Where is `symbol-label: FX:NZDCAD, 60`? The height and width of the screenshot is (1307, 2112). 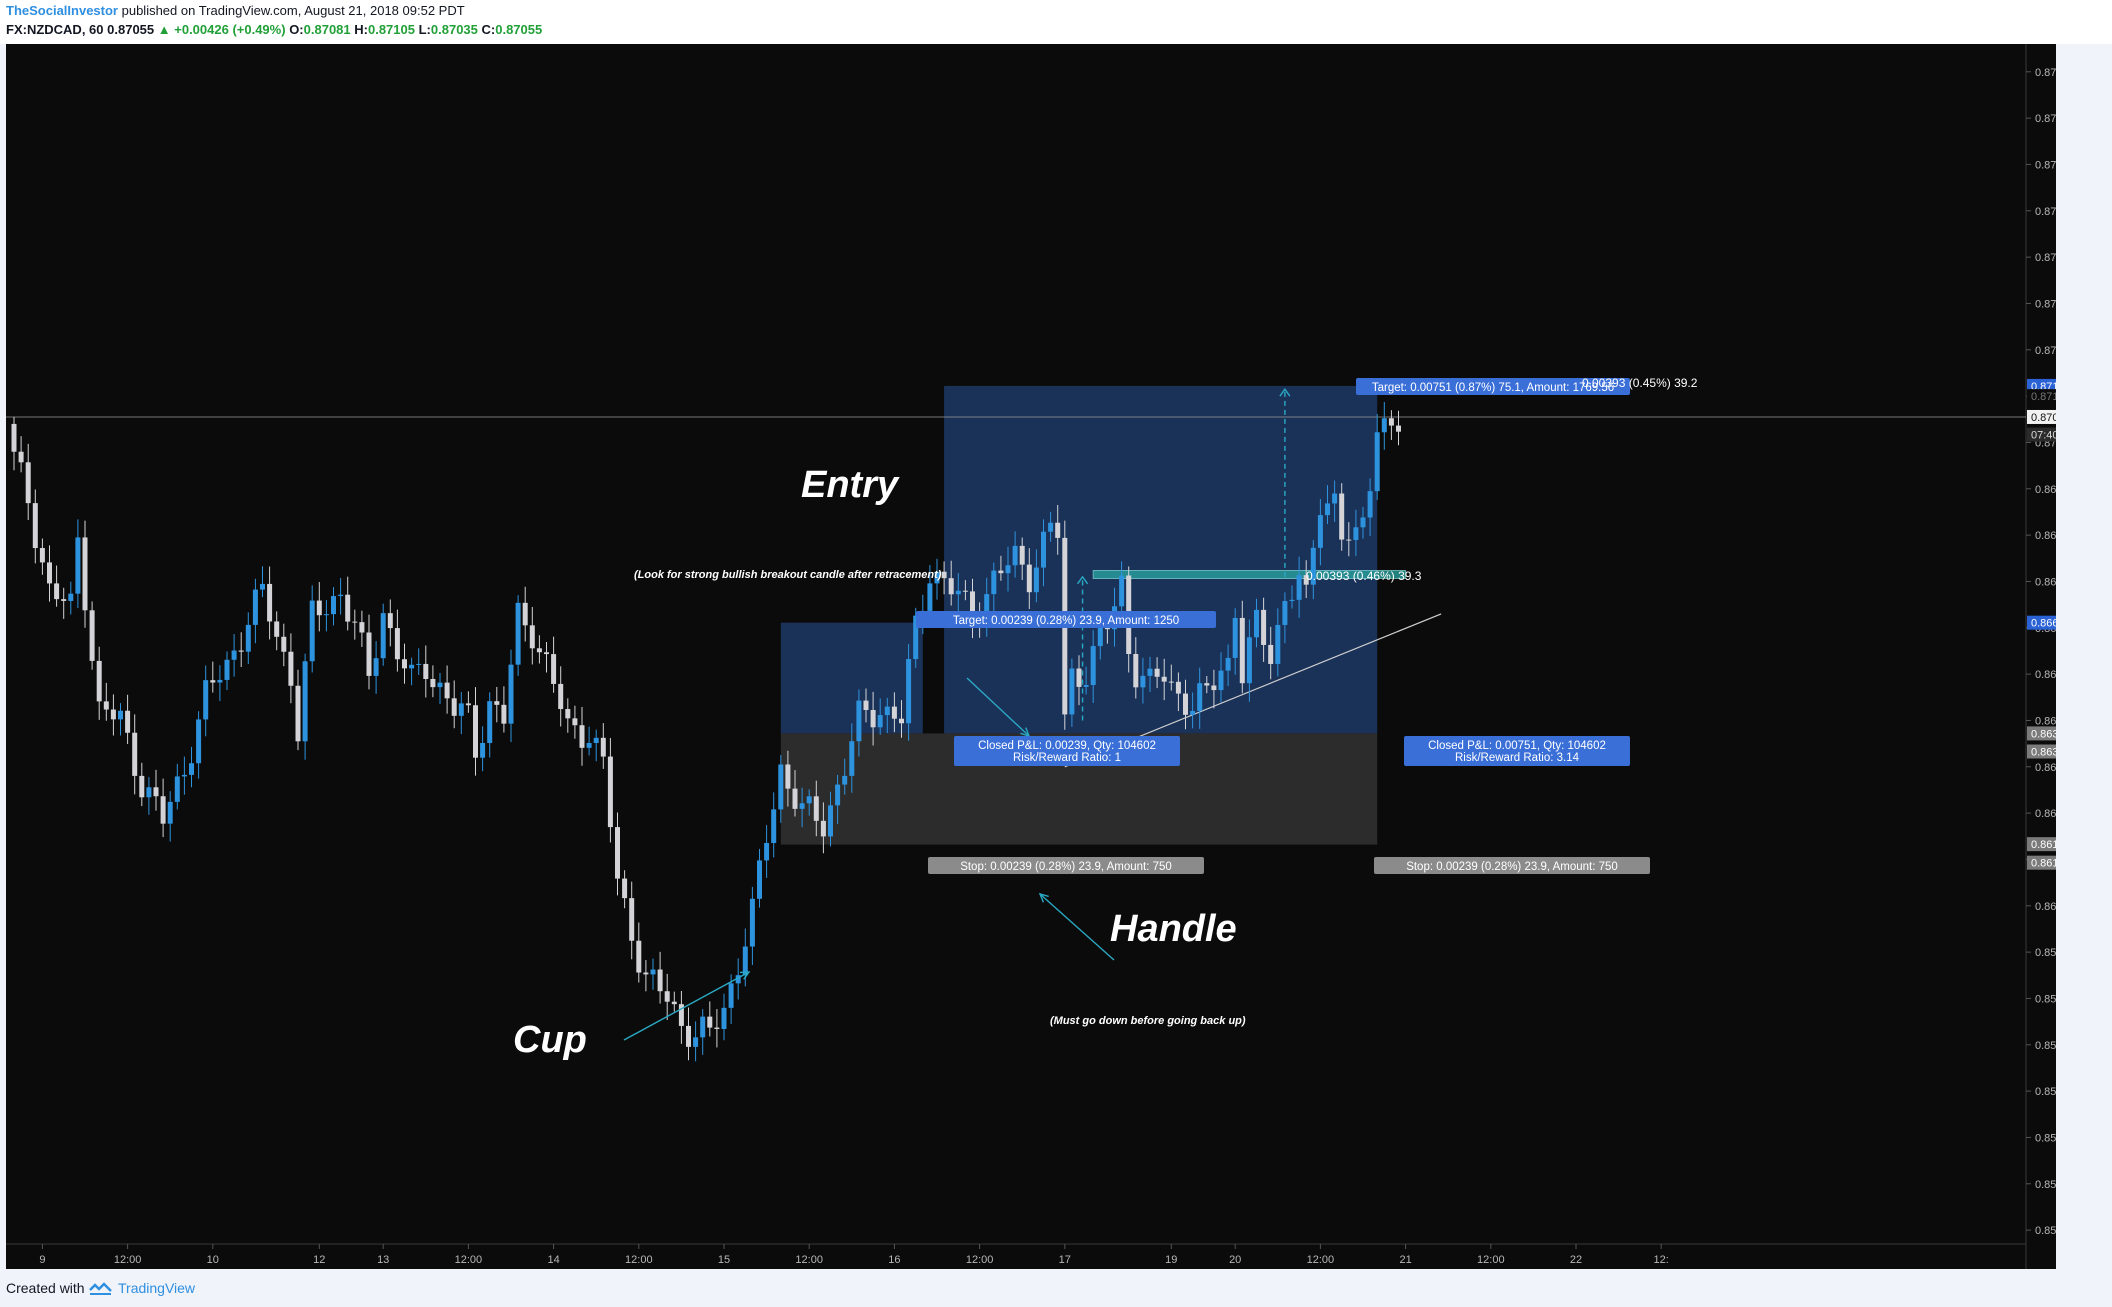
symbol-label: FX:NZDCAD, 60 is located at coordinates (55, 29).